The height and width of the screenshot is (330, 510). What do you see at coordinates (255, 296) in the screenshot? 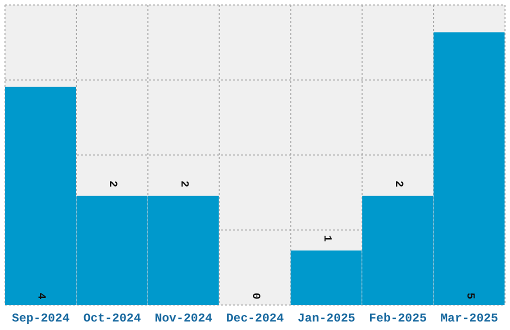
I see `data-label: 0` at bounding box center [255, 296].